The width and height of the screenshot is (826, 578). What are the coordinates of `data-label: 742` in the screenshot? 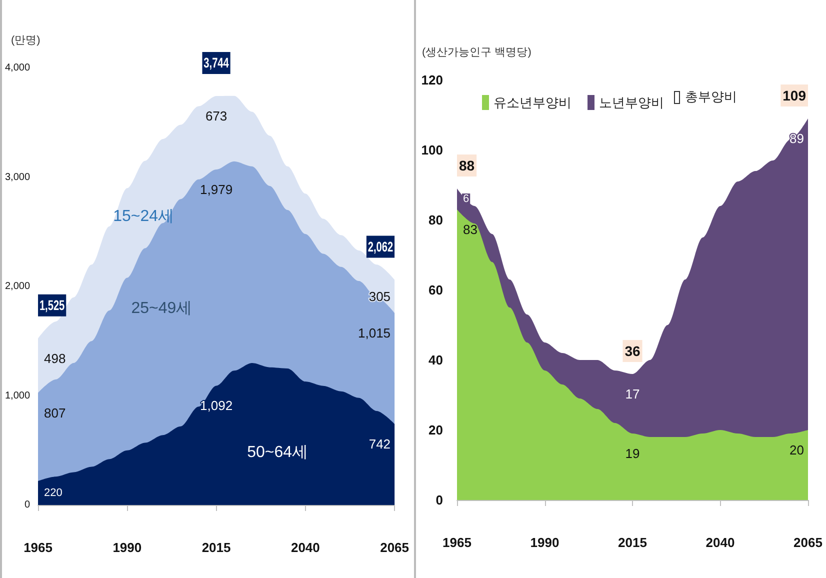 It's located at (379, 444).